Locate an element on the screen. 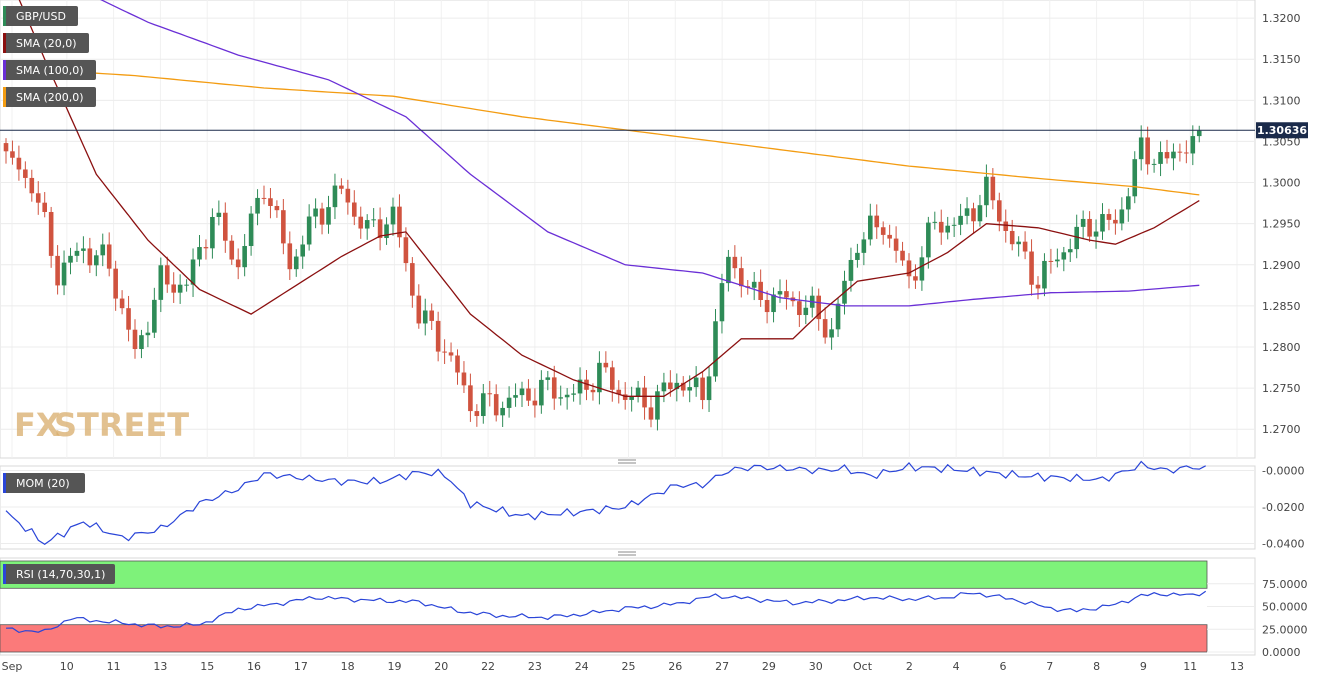  time-tick-label: 7 is located at coordinates (1049, 666).